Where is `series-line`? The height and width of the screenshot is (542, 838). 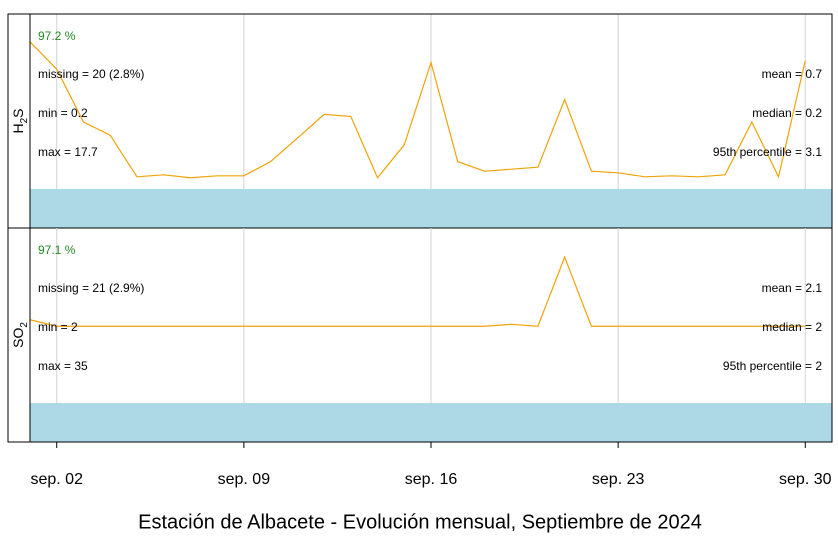 series-line is located at coordinates (417, 291).